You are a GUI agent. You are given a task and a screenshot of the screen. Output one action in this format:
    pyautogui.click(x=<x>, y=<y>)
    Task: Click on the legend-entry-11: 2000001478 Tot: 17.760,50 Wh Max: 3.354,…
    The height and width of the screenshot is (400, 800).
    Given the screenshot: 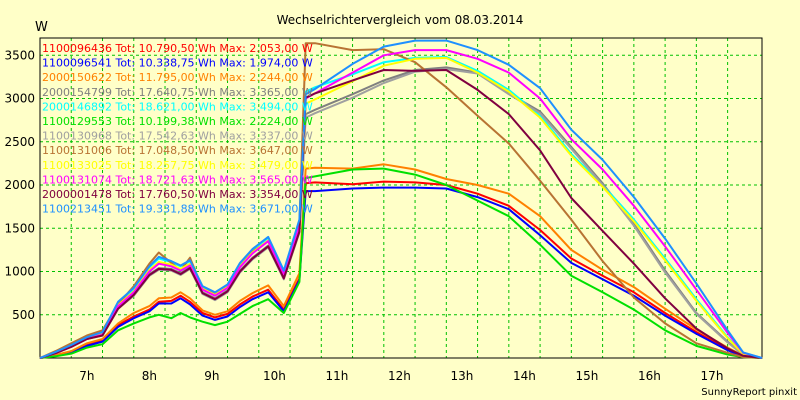 What is the action you would take?
    pyautogui.click(x=177, y=194)
    